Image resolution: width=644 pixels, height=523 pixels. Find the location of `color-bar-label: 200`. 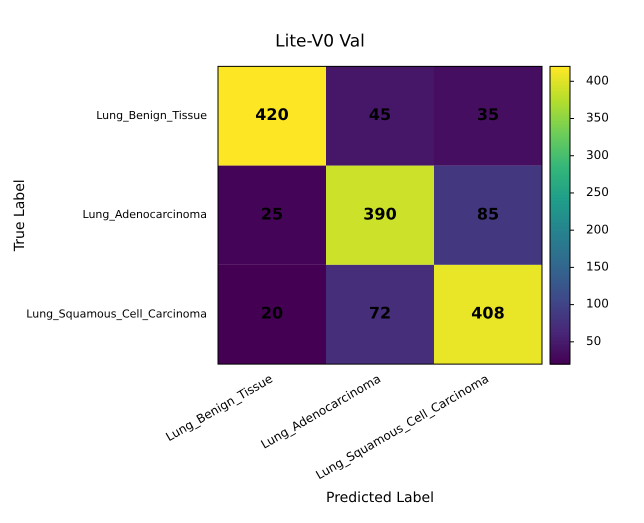

color-bar-label: 200 is located at coordinates (597, 229).